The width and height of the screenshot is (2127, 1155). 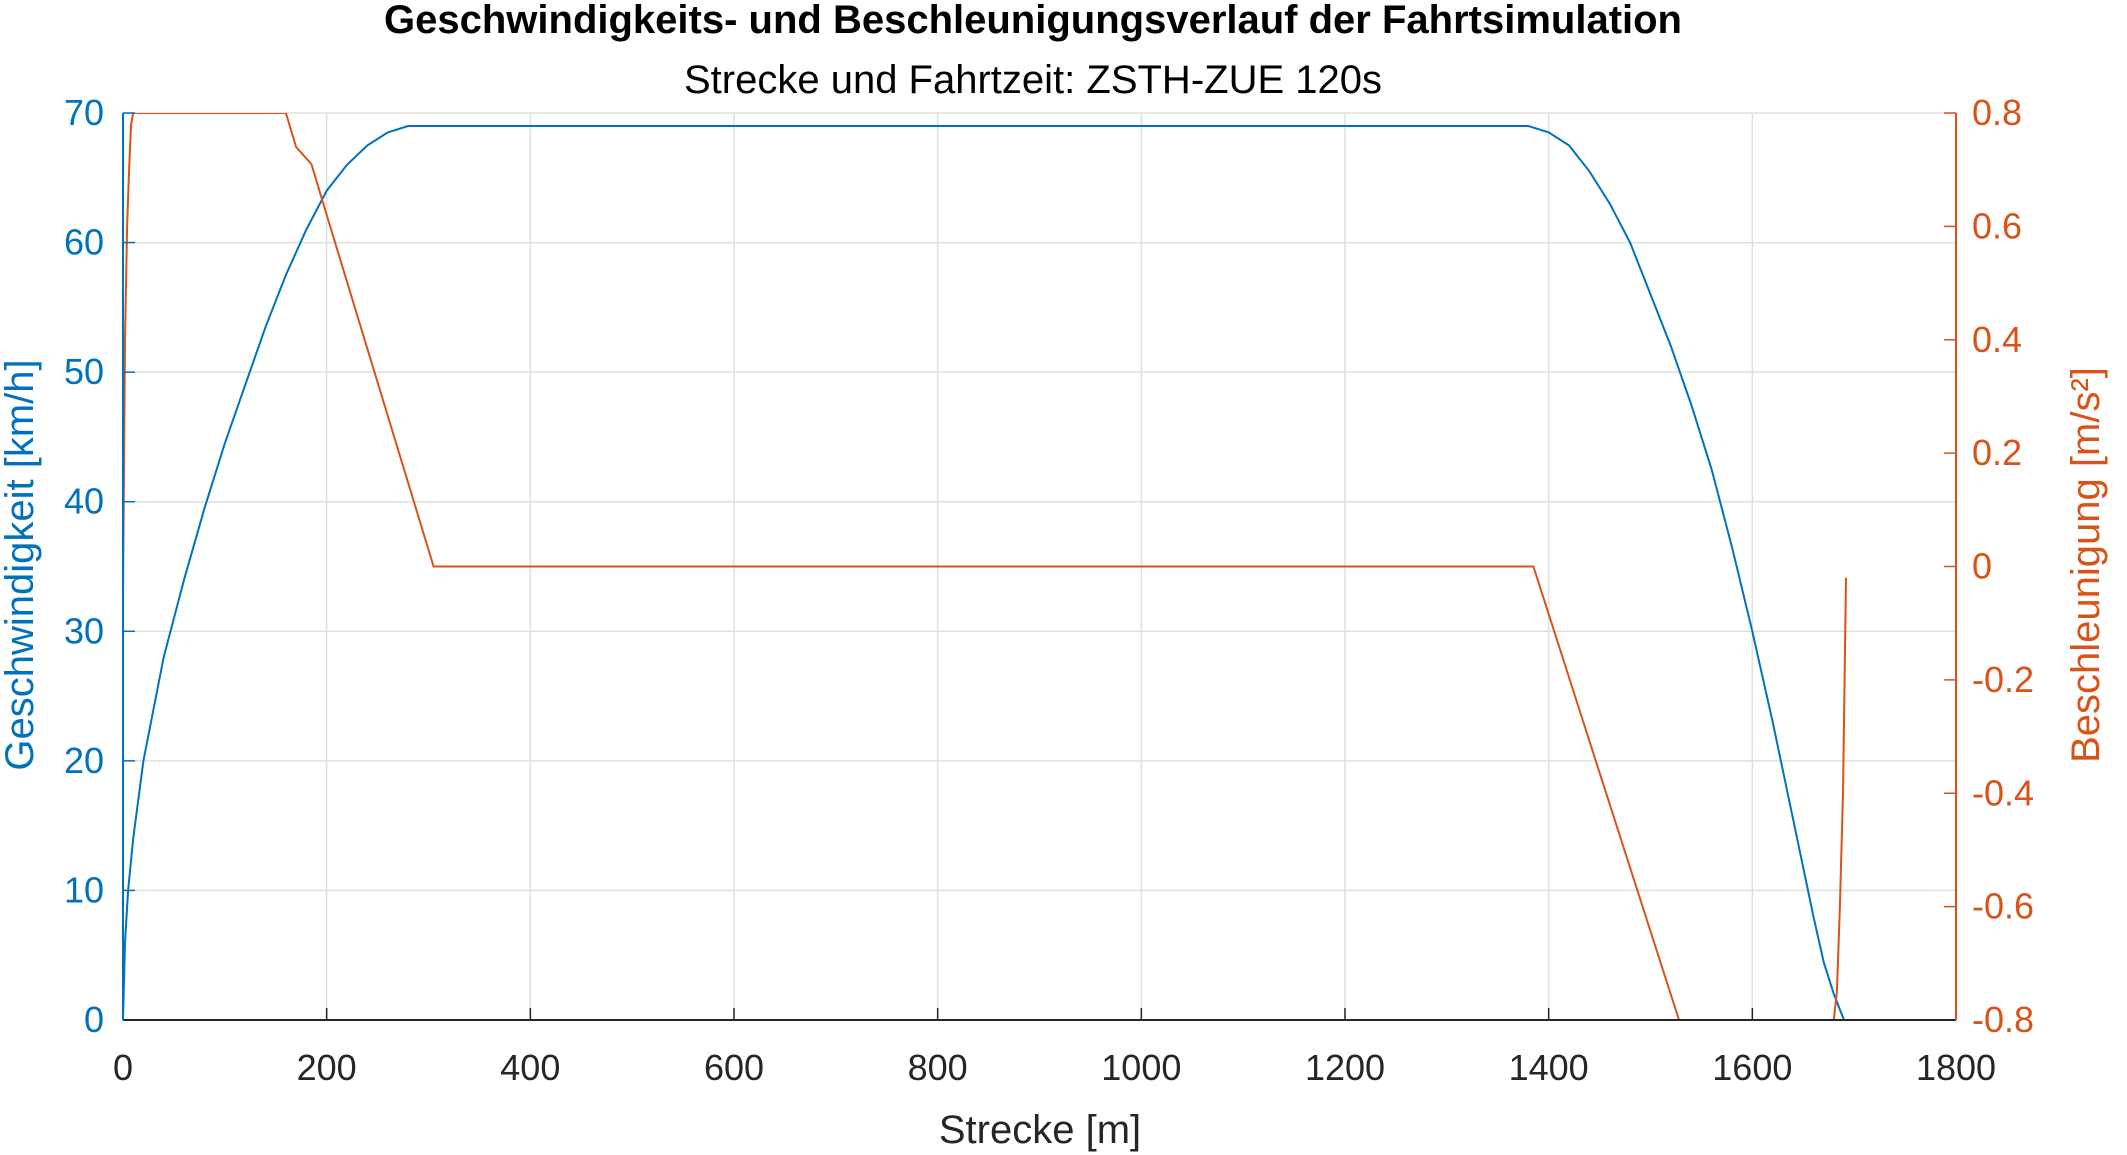 What do you see at coordinates (1997, 452) in the screenshot?
I see `y-right-tick-label: 0.2` at bounding box center [1997, 452].